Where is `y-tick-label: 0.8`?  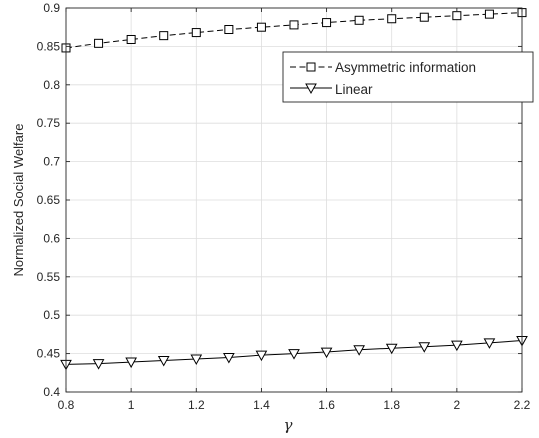
y-tick-label: 0.8 is located at coordinates (51, 85).